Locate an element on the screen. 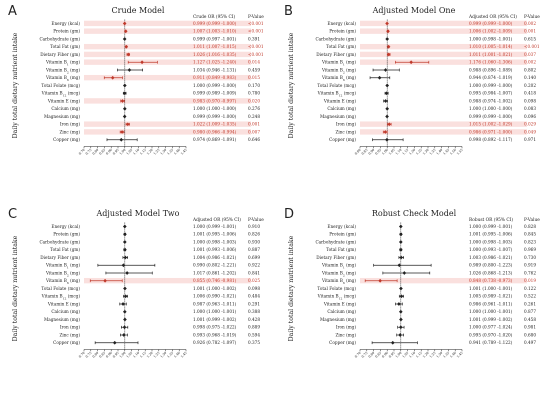 This screenshot has height=405, width=550. or-ci-text: 1.022 (1.009 -1.035) is located at coordinates (215, 124).